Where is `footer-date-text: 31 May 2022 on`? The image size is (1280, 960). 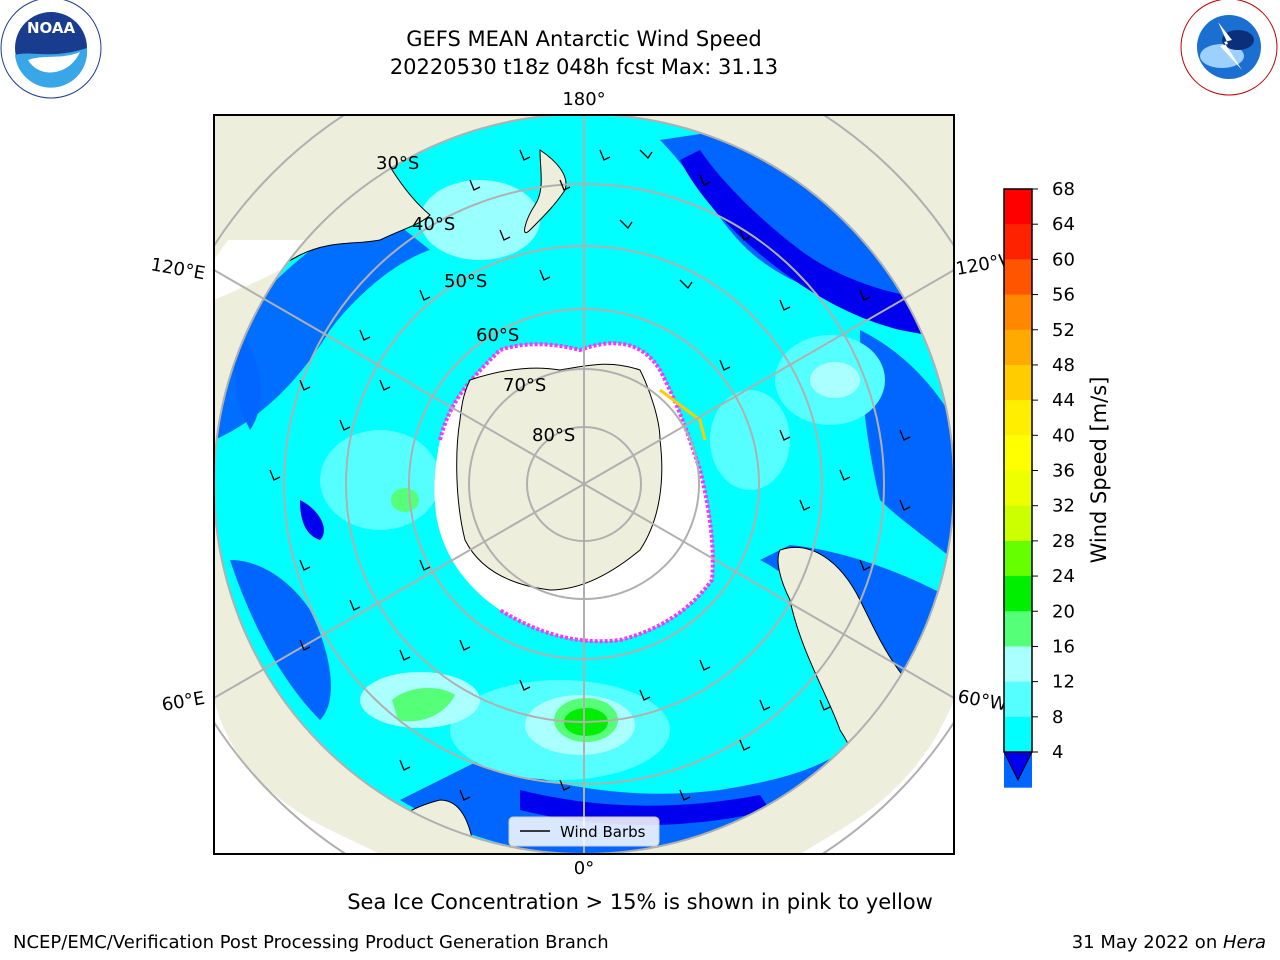 footer-date-text: 31 May 2022 on is located at coordinates (1147, 942).